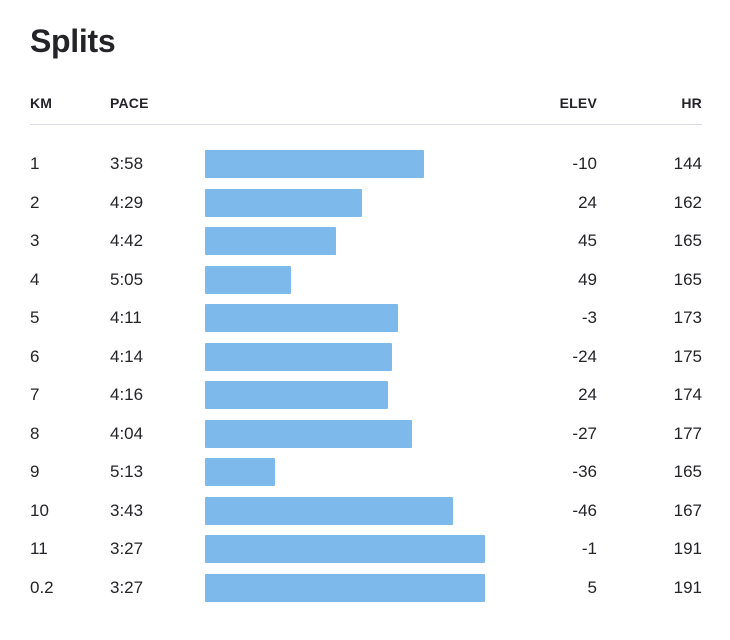 The image size is (730, 640). Describe the element at coordinates (35, 395) in the screenshot. I see `km-cell: 7` at that location.